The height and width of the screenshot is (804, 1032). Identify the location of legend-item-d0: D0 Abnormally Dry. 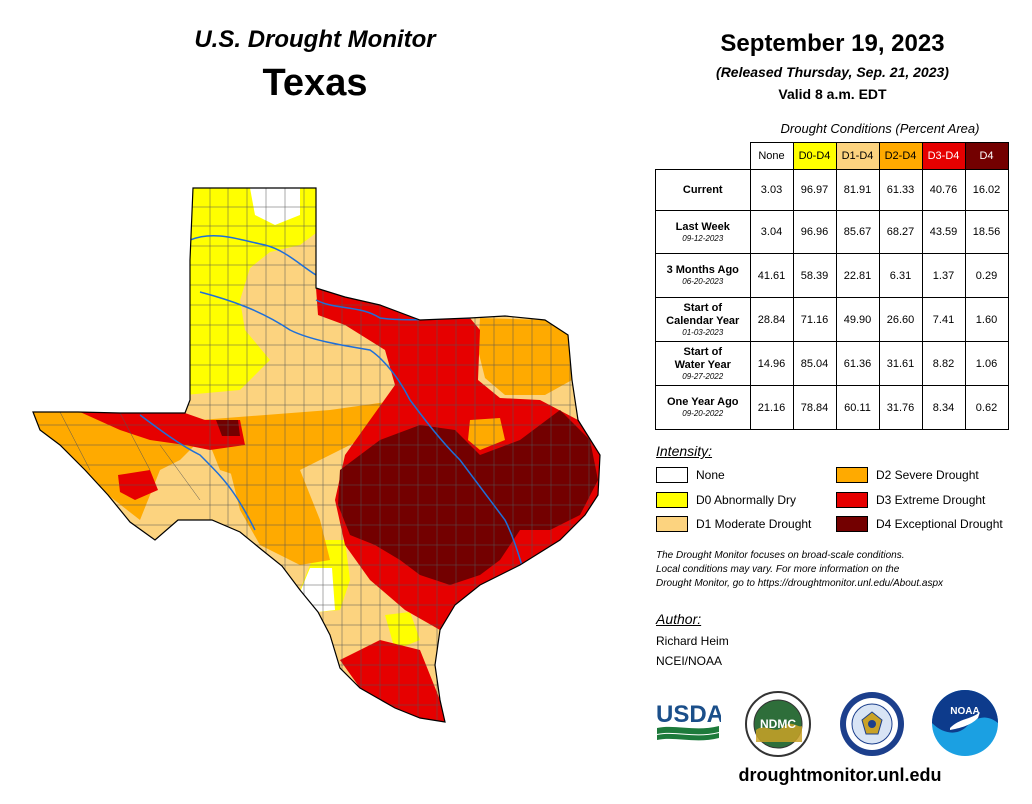
(726, 500).